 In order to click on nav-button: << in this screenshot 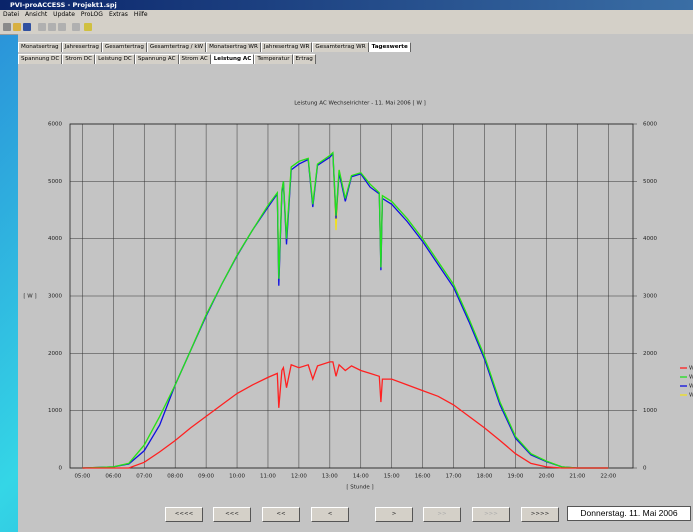, I will do `click(281, 514)`.